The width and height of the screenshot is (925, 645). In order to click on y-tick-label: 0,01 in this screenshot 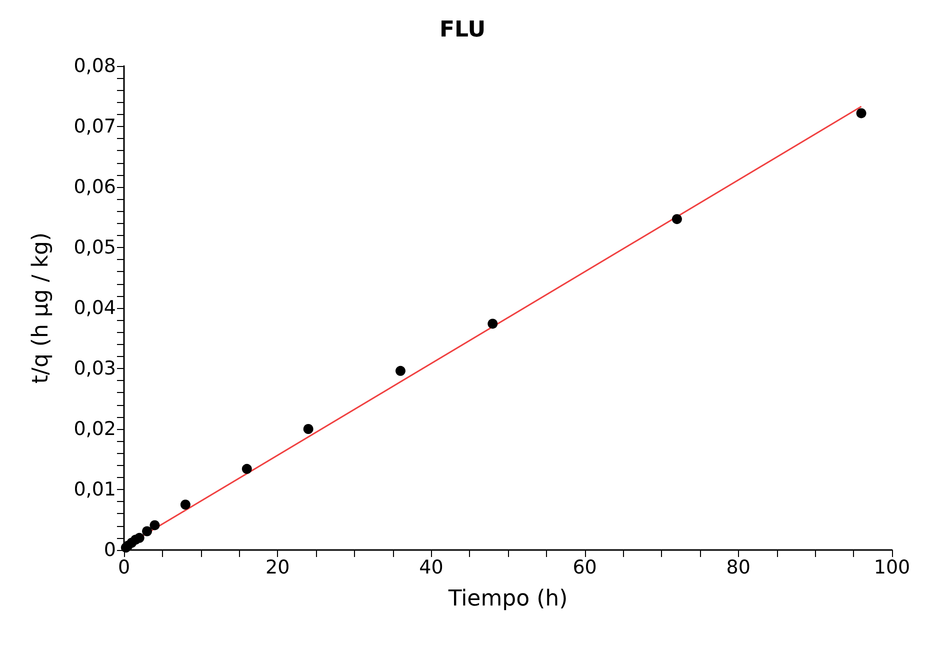, I will do `click(95, 489)`.